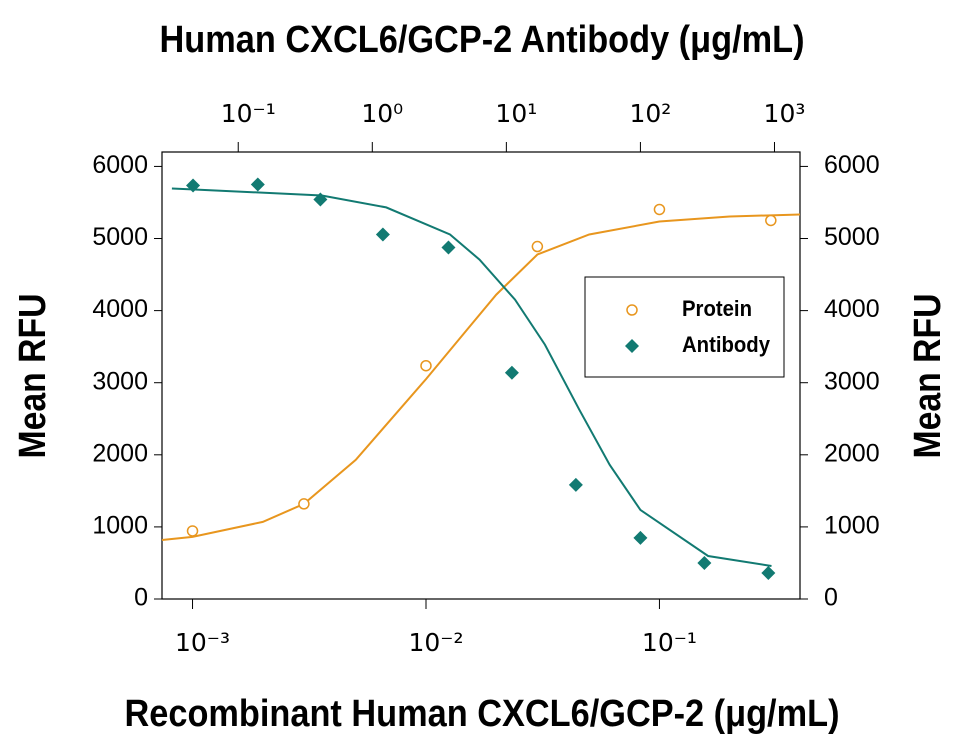 The image size is (965, 752). I want to click on y-tick-label: 6000, so click(120, 165).